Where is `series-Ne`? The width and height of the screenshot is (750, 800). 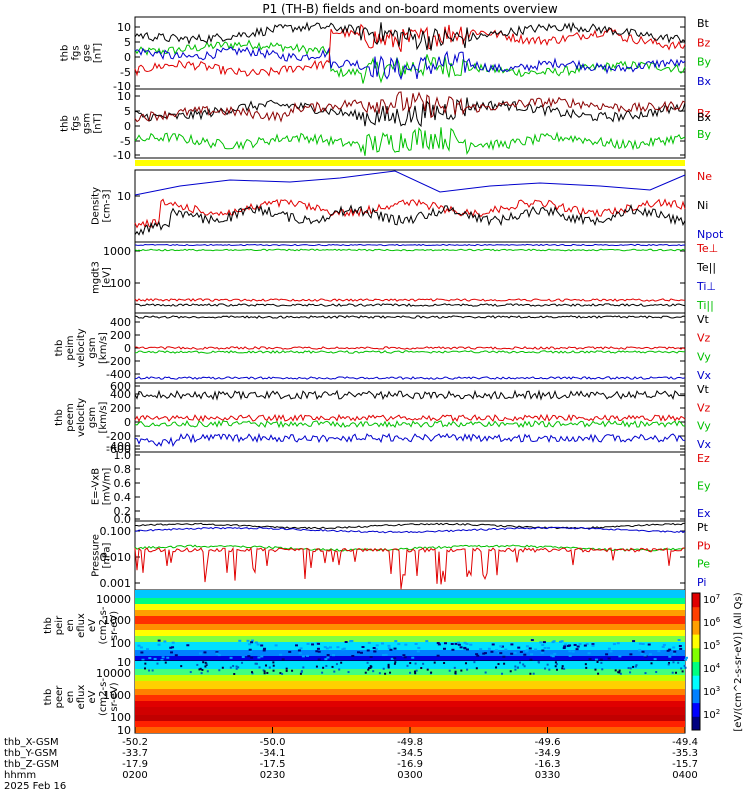 series-Ne is located at coordinates (410, 213).